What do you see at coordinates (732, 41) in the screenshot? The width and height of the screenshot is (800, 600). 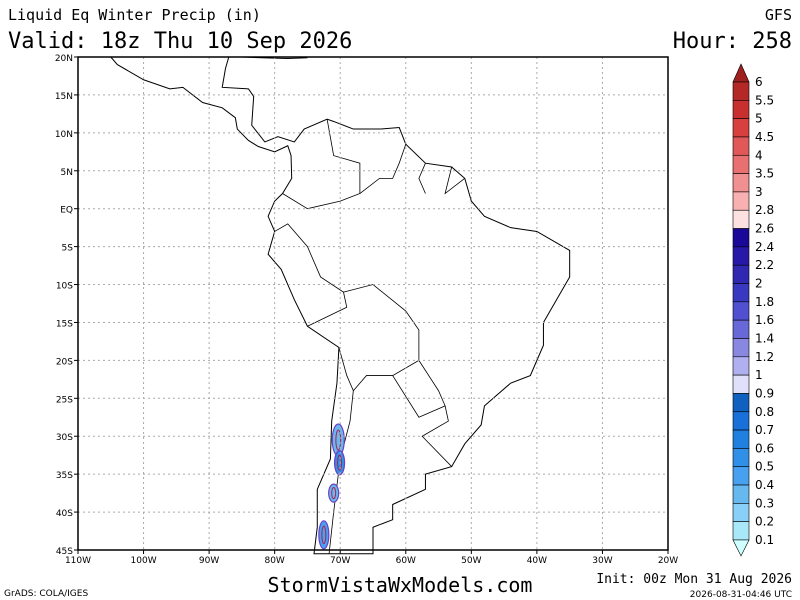 I see `forecast-hour: Hour: 258` at bounding box center [732, 41].